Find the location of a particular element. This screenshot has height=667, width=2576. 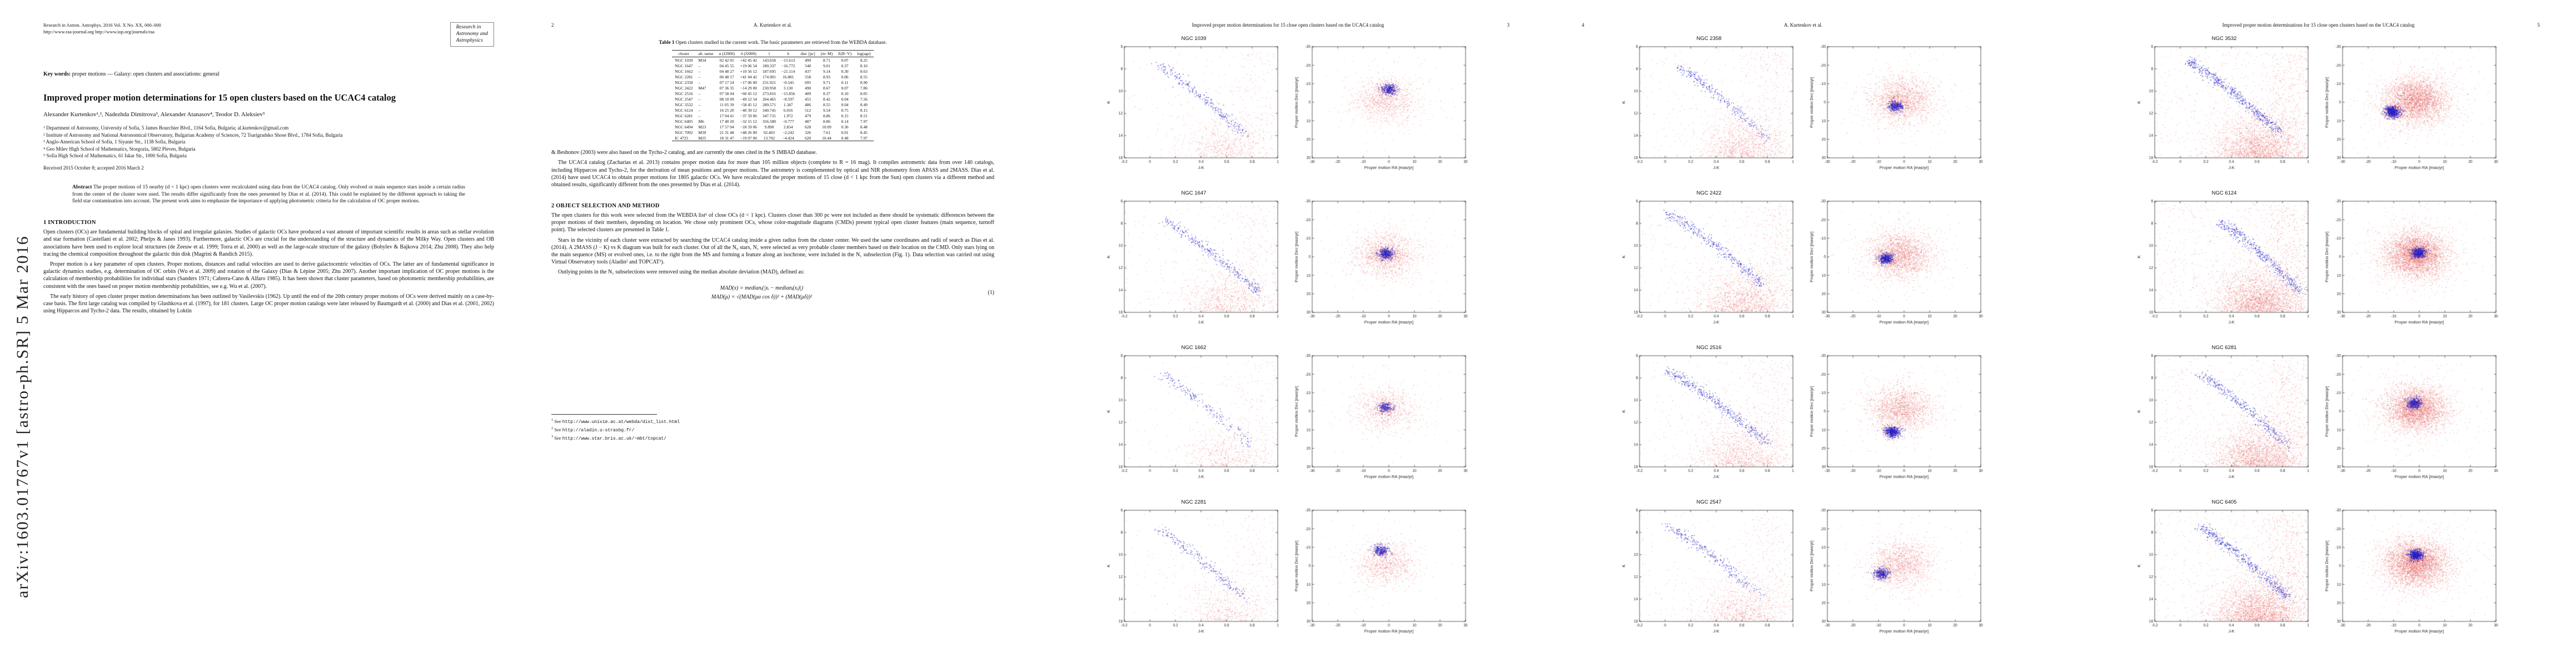

table-cell: NGC 2281 is located at coordinates (684, 76).